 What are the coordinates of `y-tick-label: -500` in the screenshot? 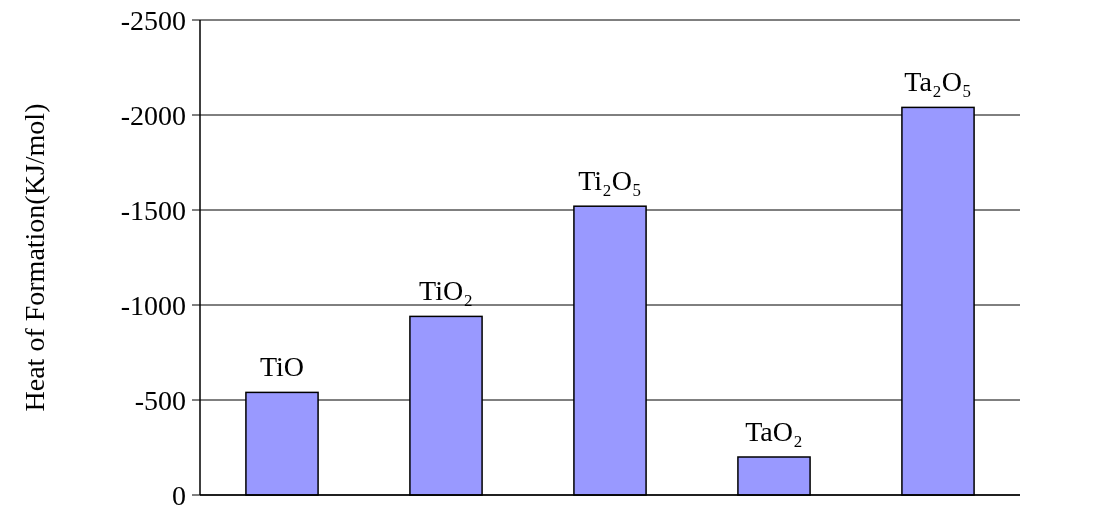 It's located at (160, 400).